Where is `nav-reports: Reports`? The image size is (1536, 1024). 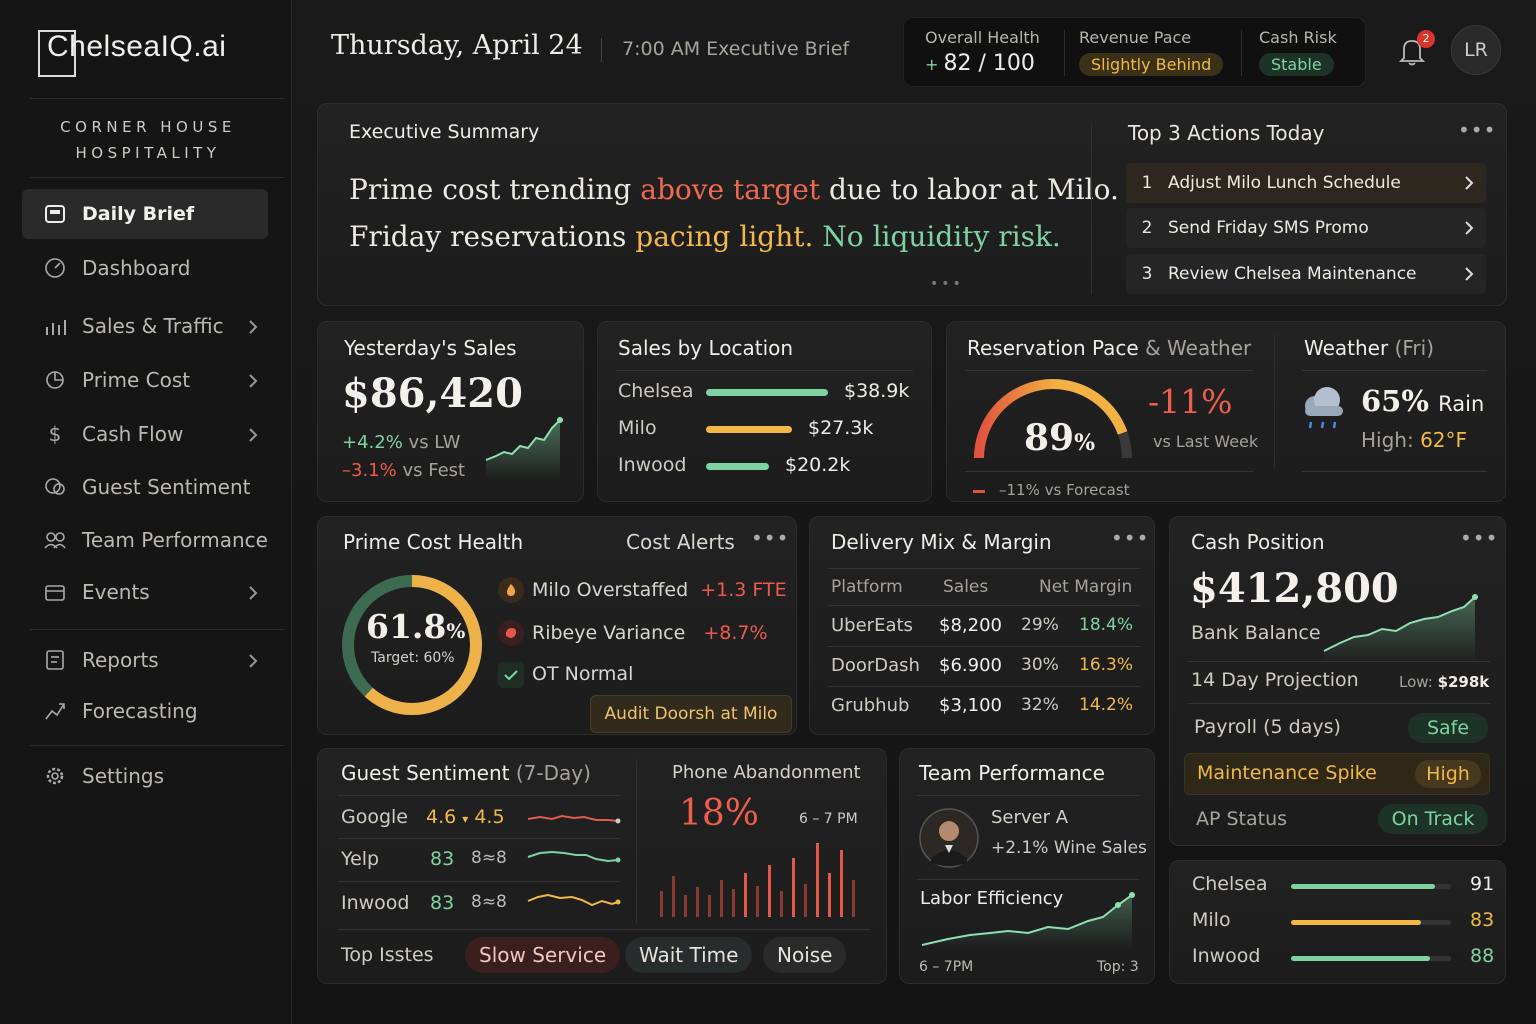
nav-reports: Reports is located at coordinates (145, 660).